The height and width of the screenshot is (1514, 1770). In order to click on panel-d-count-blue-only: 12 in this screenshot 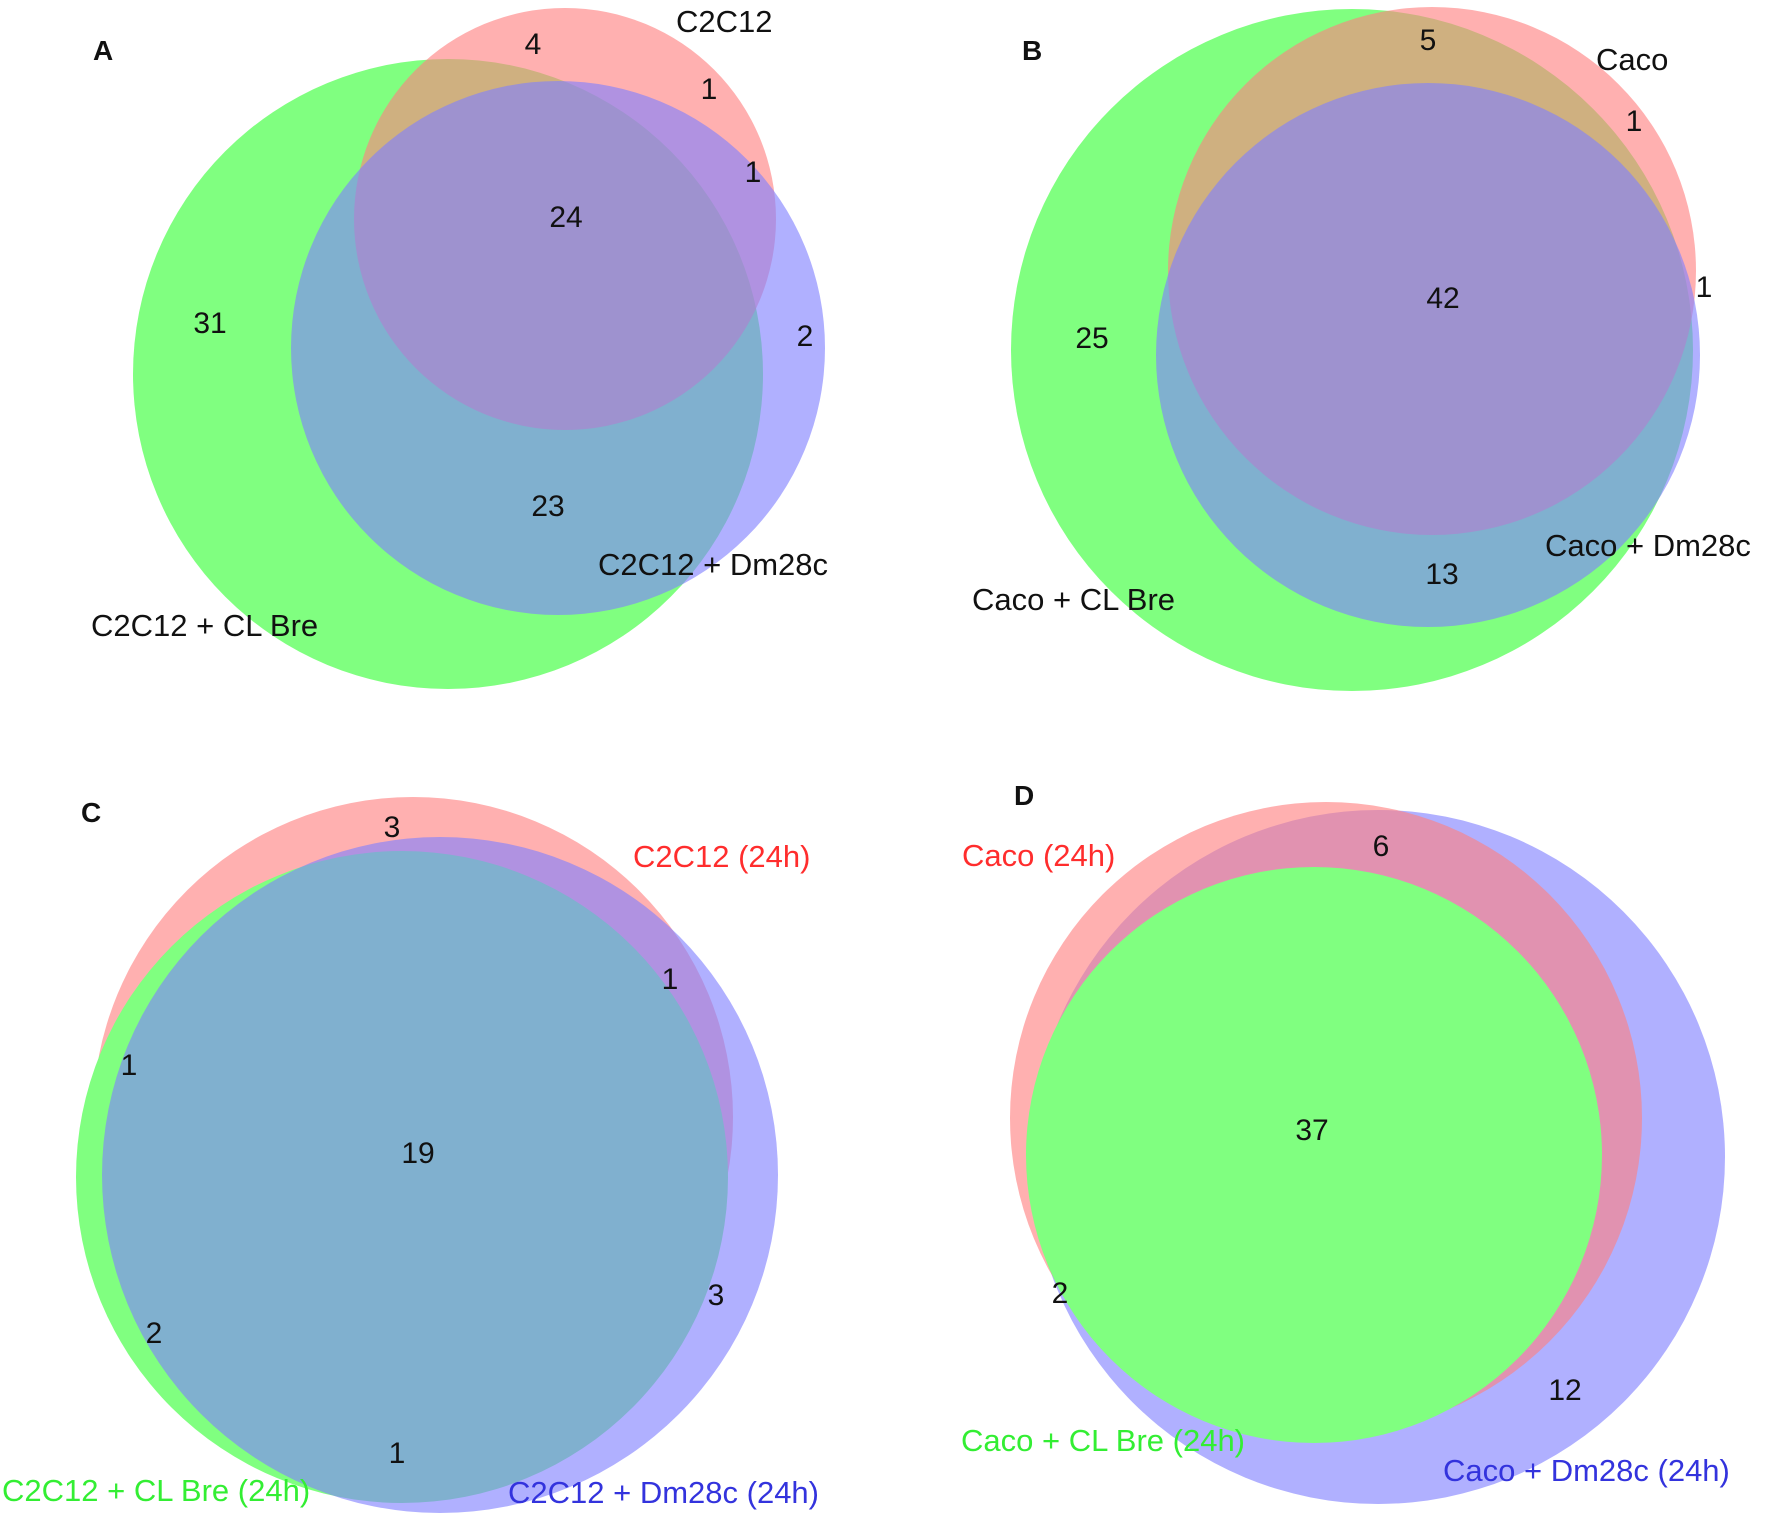, I will do `click(1564, 1390)`.